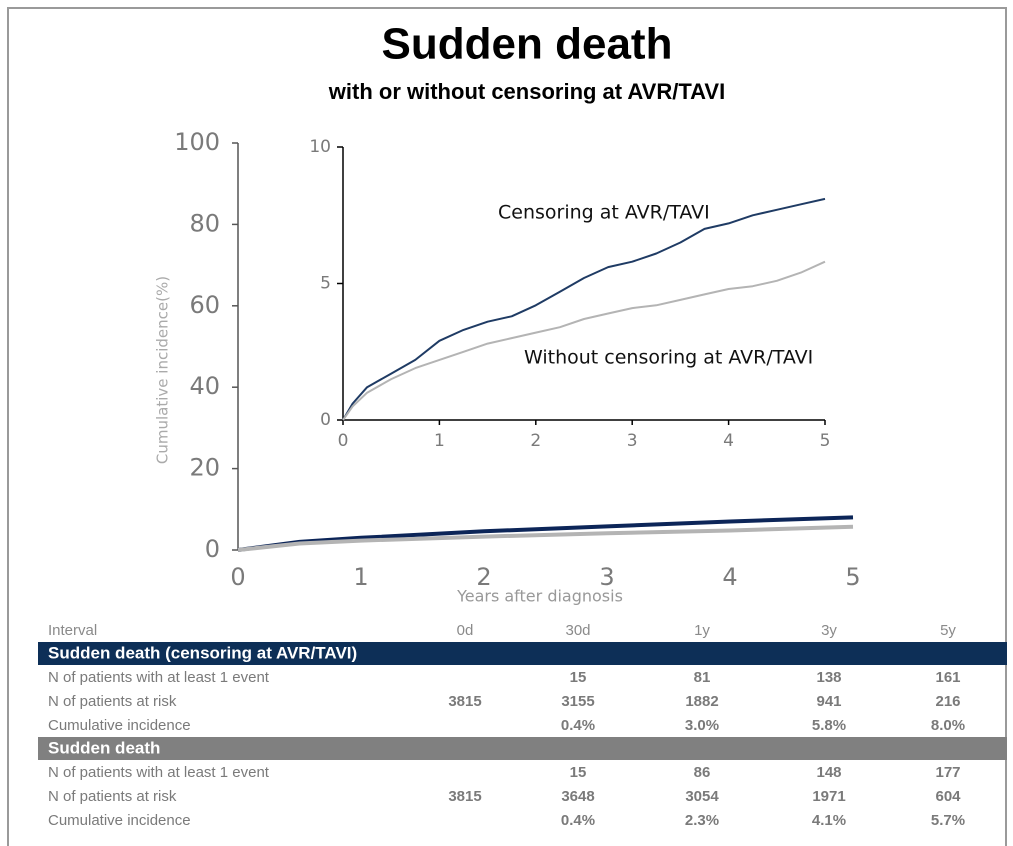 Image resolution: width=1013 pixels, height=846 pixels. Describe the element at coordinates (325, 284) in the screenshot. I see `y-tick-label: 5` at that location.